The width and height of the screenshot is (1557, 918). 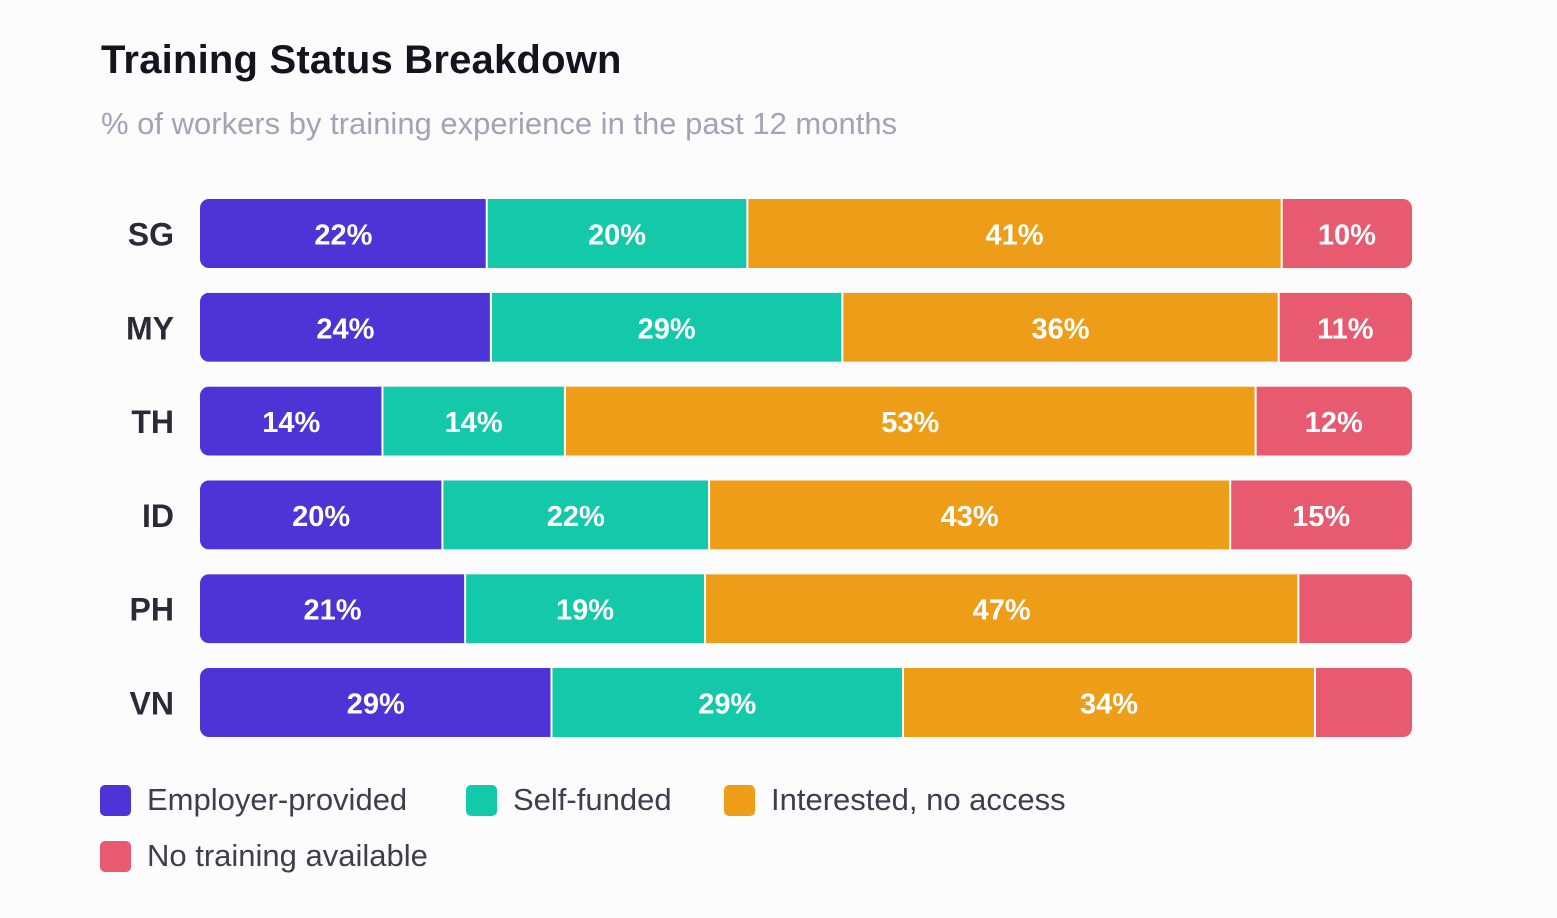 I want to click on chart-title: Training Status Breakdown, so click(x=361, y=60).